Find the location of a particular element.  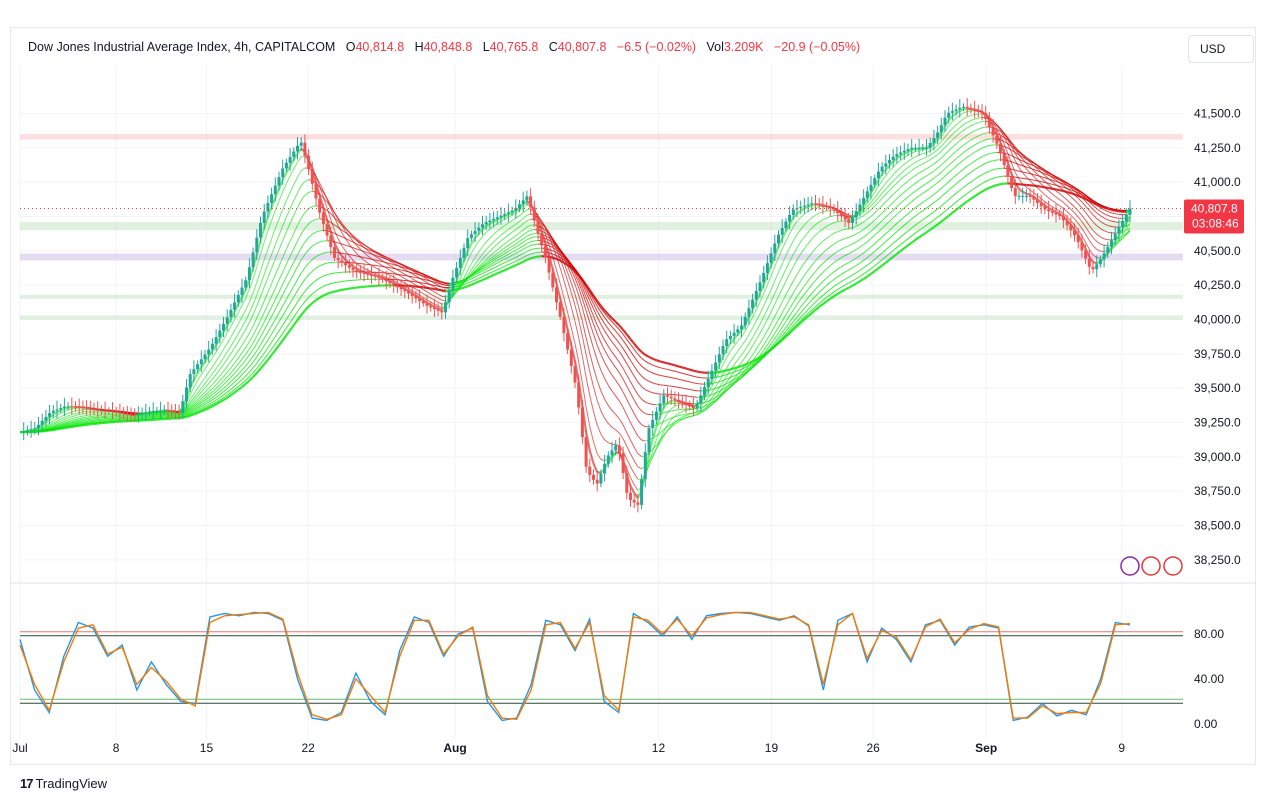

currency-button: USD is located at coordinates (1221, 49).